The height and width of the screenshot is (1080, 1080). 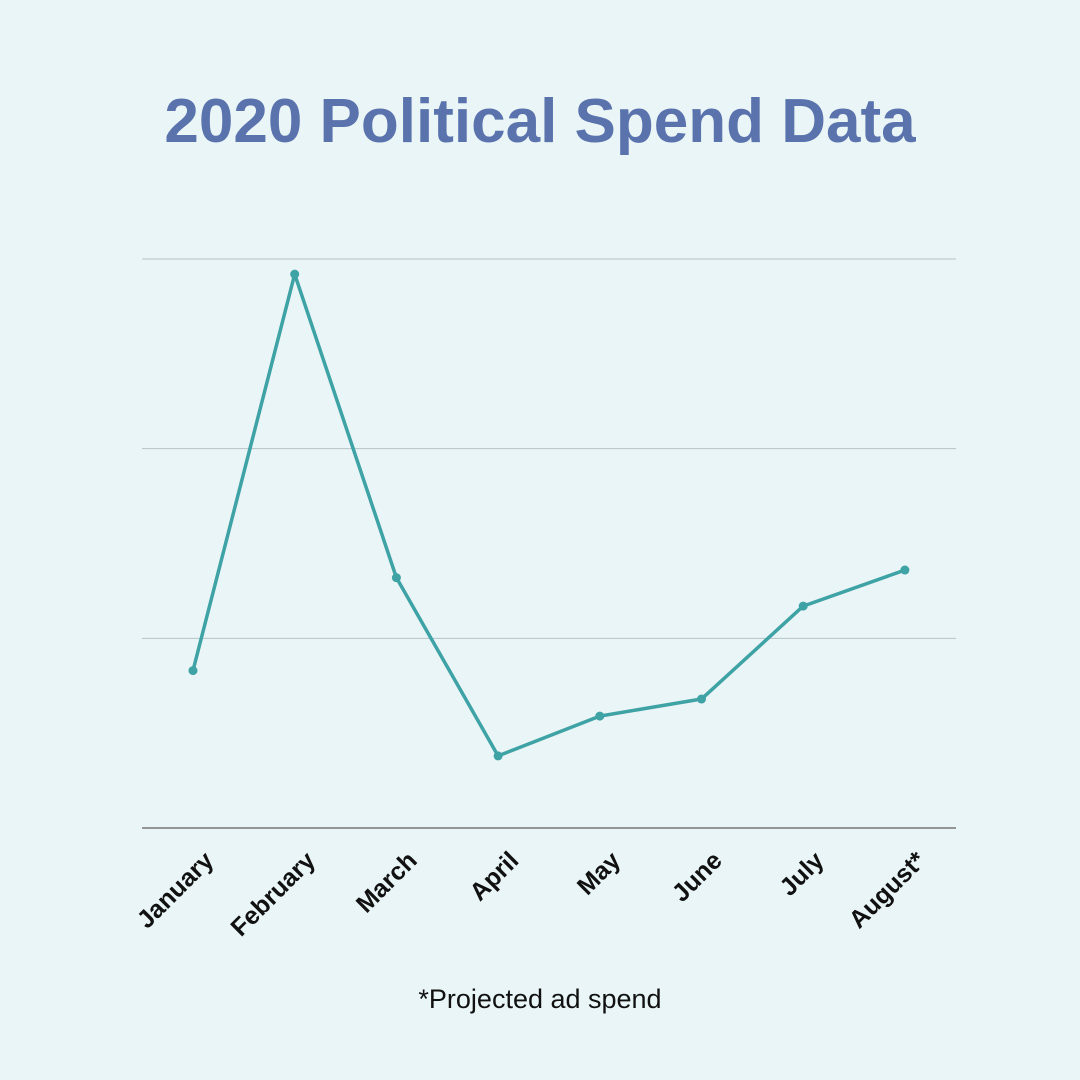 What do you see at coordinates (803, 606) in the screenshot?
I see `data-point-july` at bounding box center [803, 606].